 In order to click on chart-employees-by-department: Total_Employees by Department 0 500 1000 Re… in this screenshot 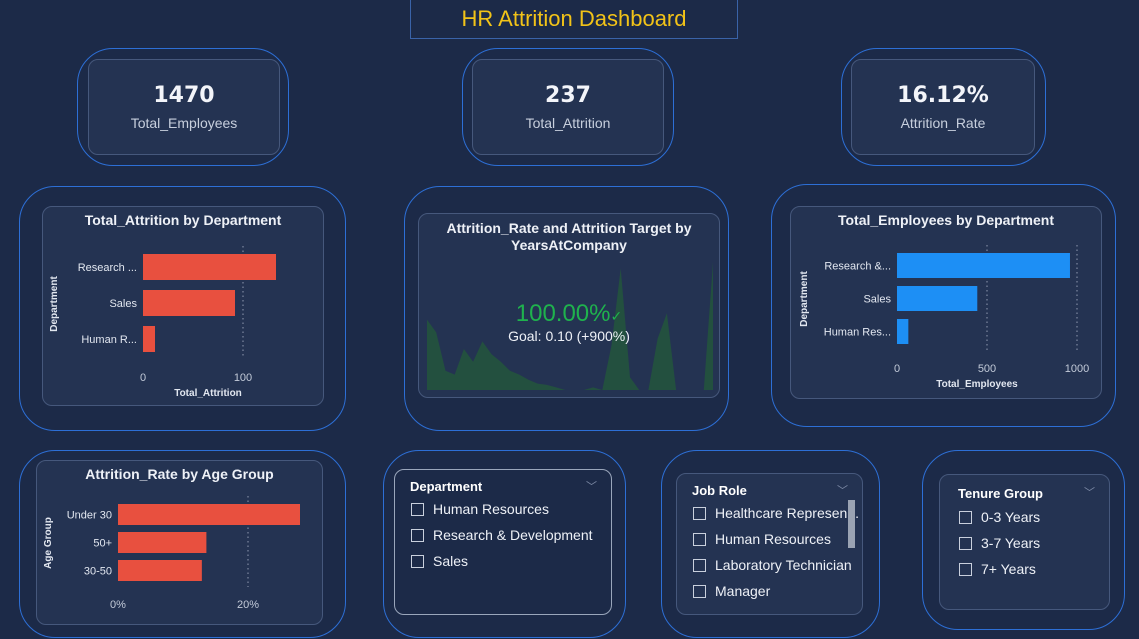, I will do `click(946, 302)`.